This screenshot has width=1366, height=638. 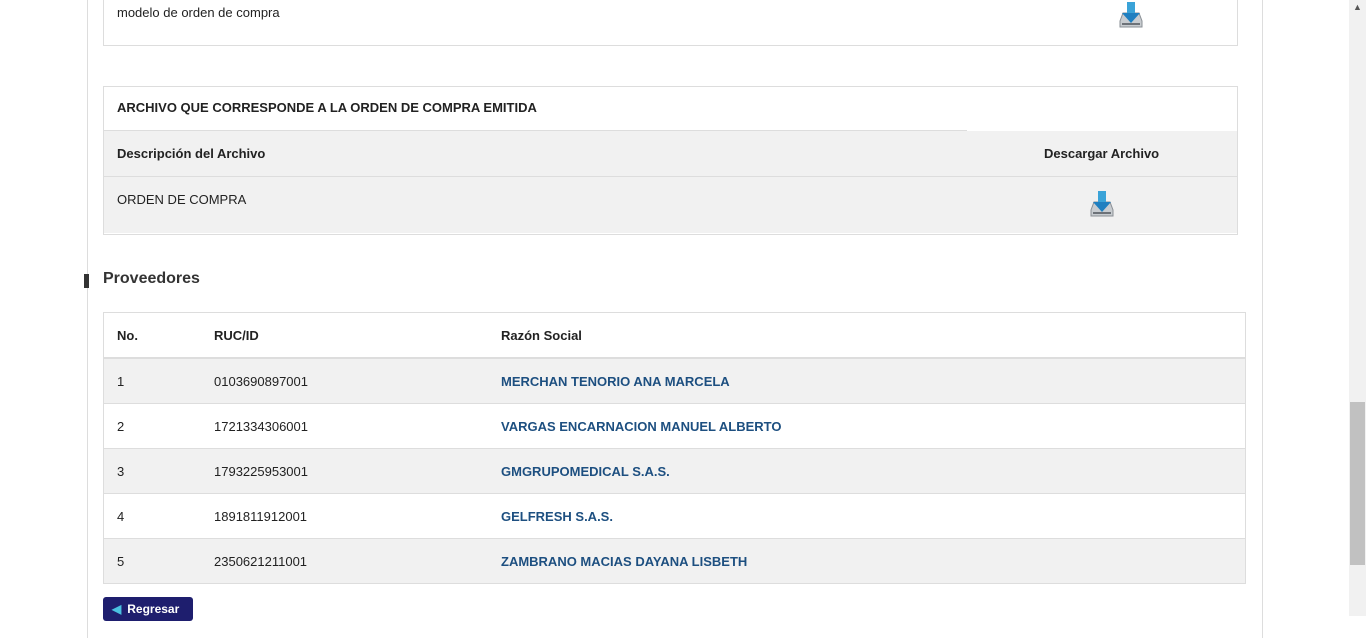 What do you see at coordinates (153, 609) in the screenshot?
I see `back-button-label: Regresar` at bounding box center [153, 609].